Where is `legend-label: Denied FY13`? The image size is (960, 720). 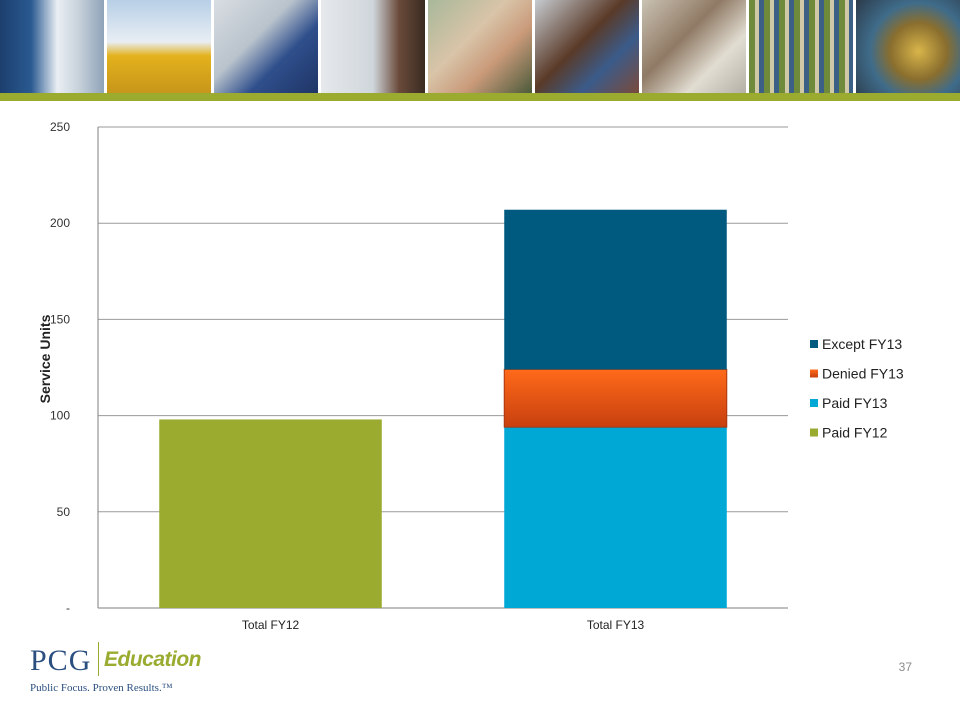
legend-label: Denied FY13 is located at coordinates (863, 374).